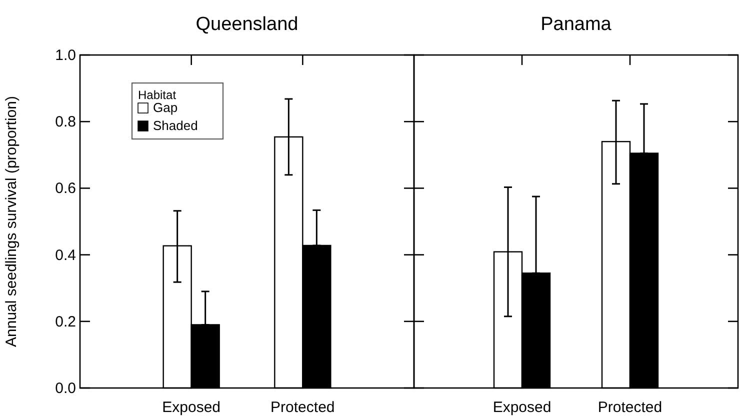 The image size is (741, 417). What do you see at coordinates (65, 255) in the screenshot?
I see `y-tick-label: 0.4` at bounding box center [65, 255].